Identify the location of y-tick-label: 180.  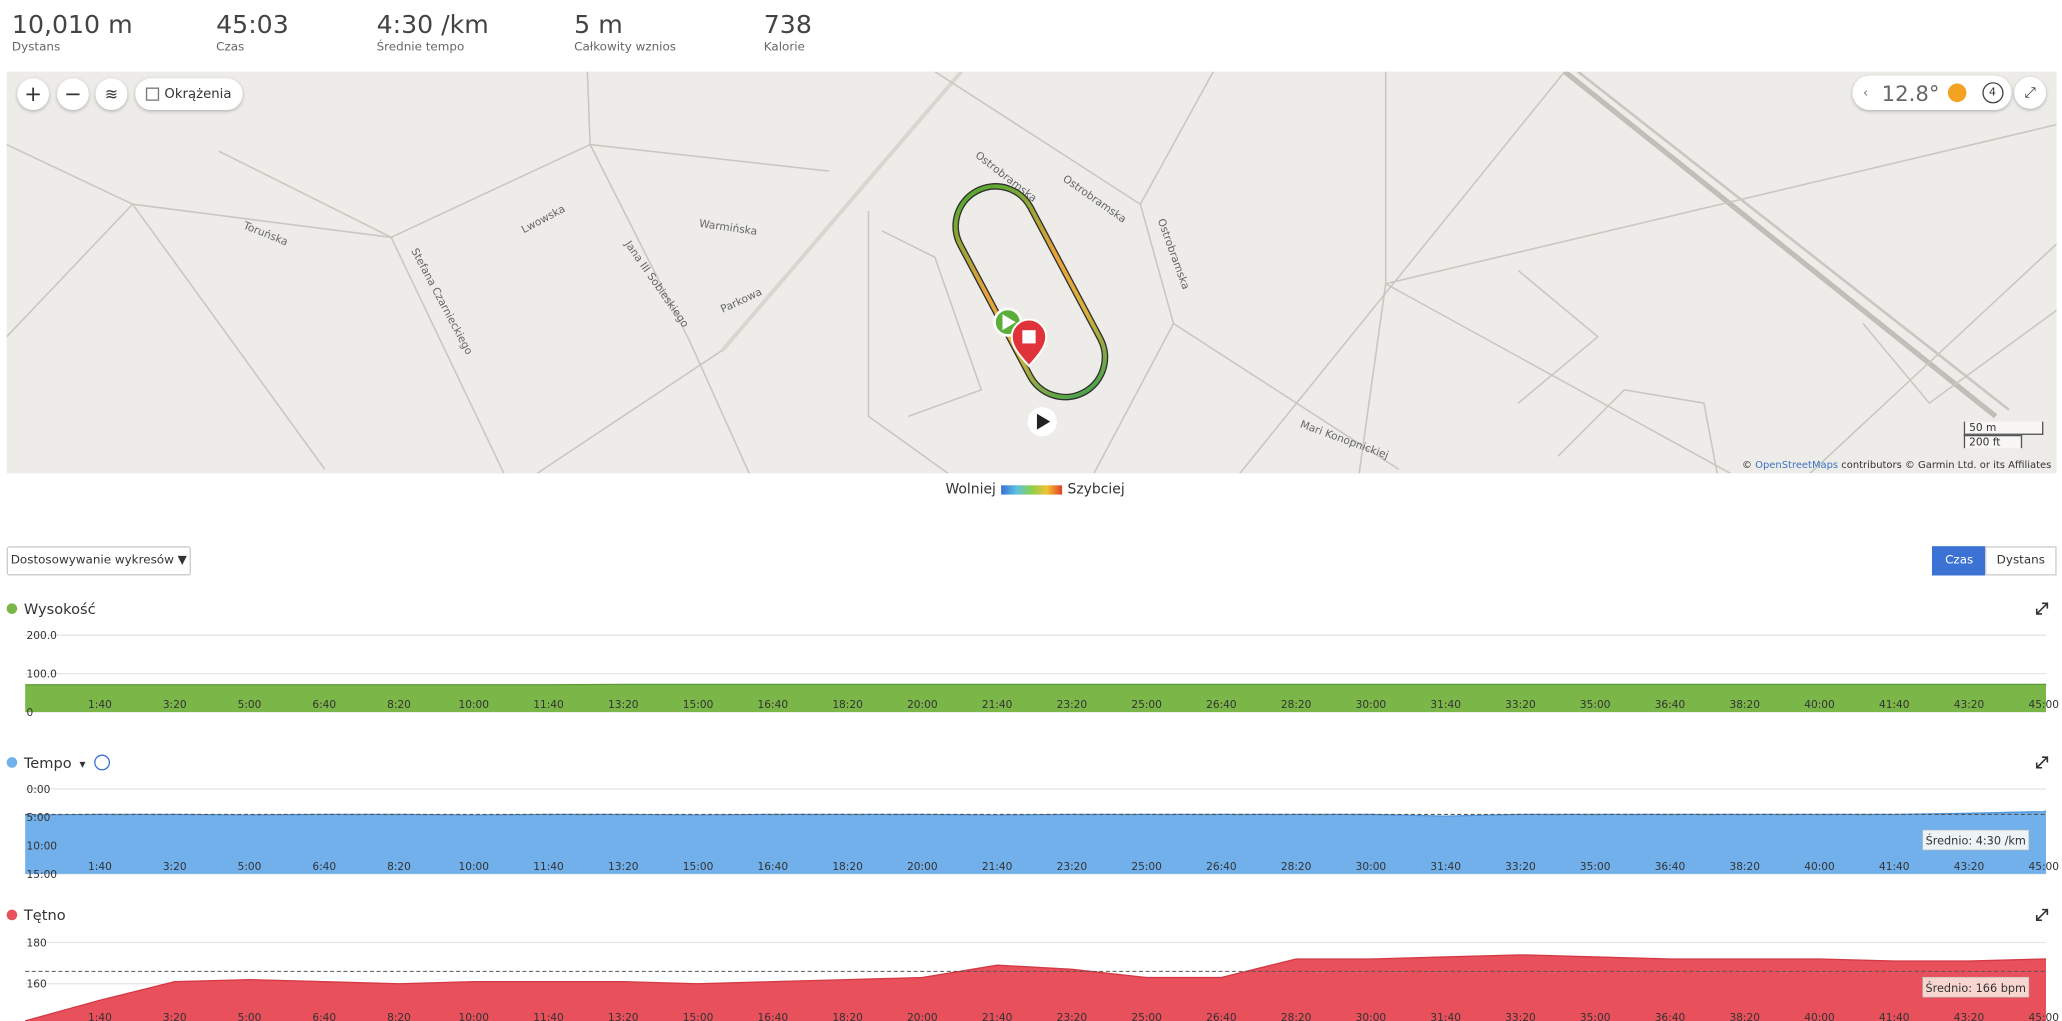
(37, 943).